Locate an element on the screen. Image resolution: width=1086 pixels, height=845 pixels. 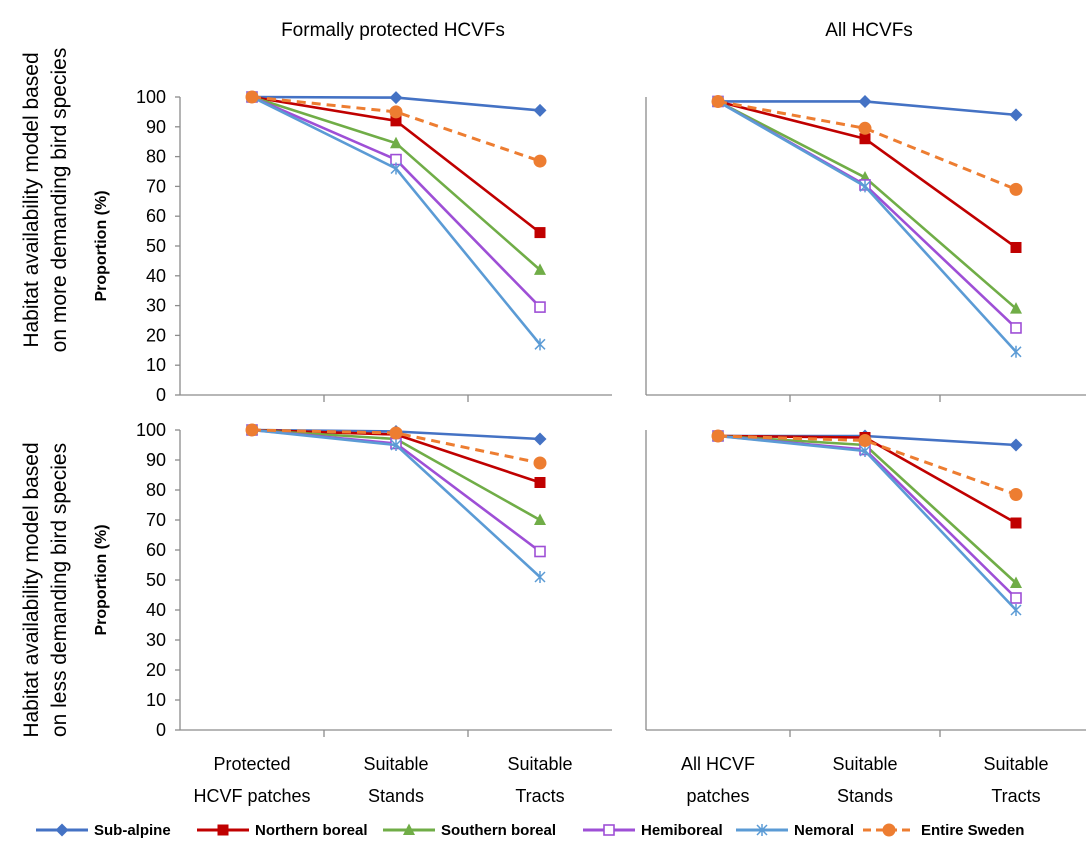
category-label-allhcvf-line1: All HCVF is located at coordinates (718, 764).